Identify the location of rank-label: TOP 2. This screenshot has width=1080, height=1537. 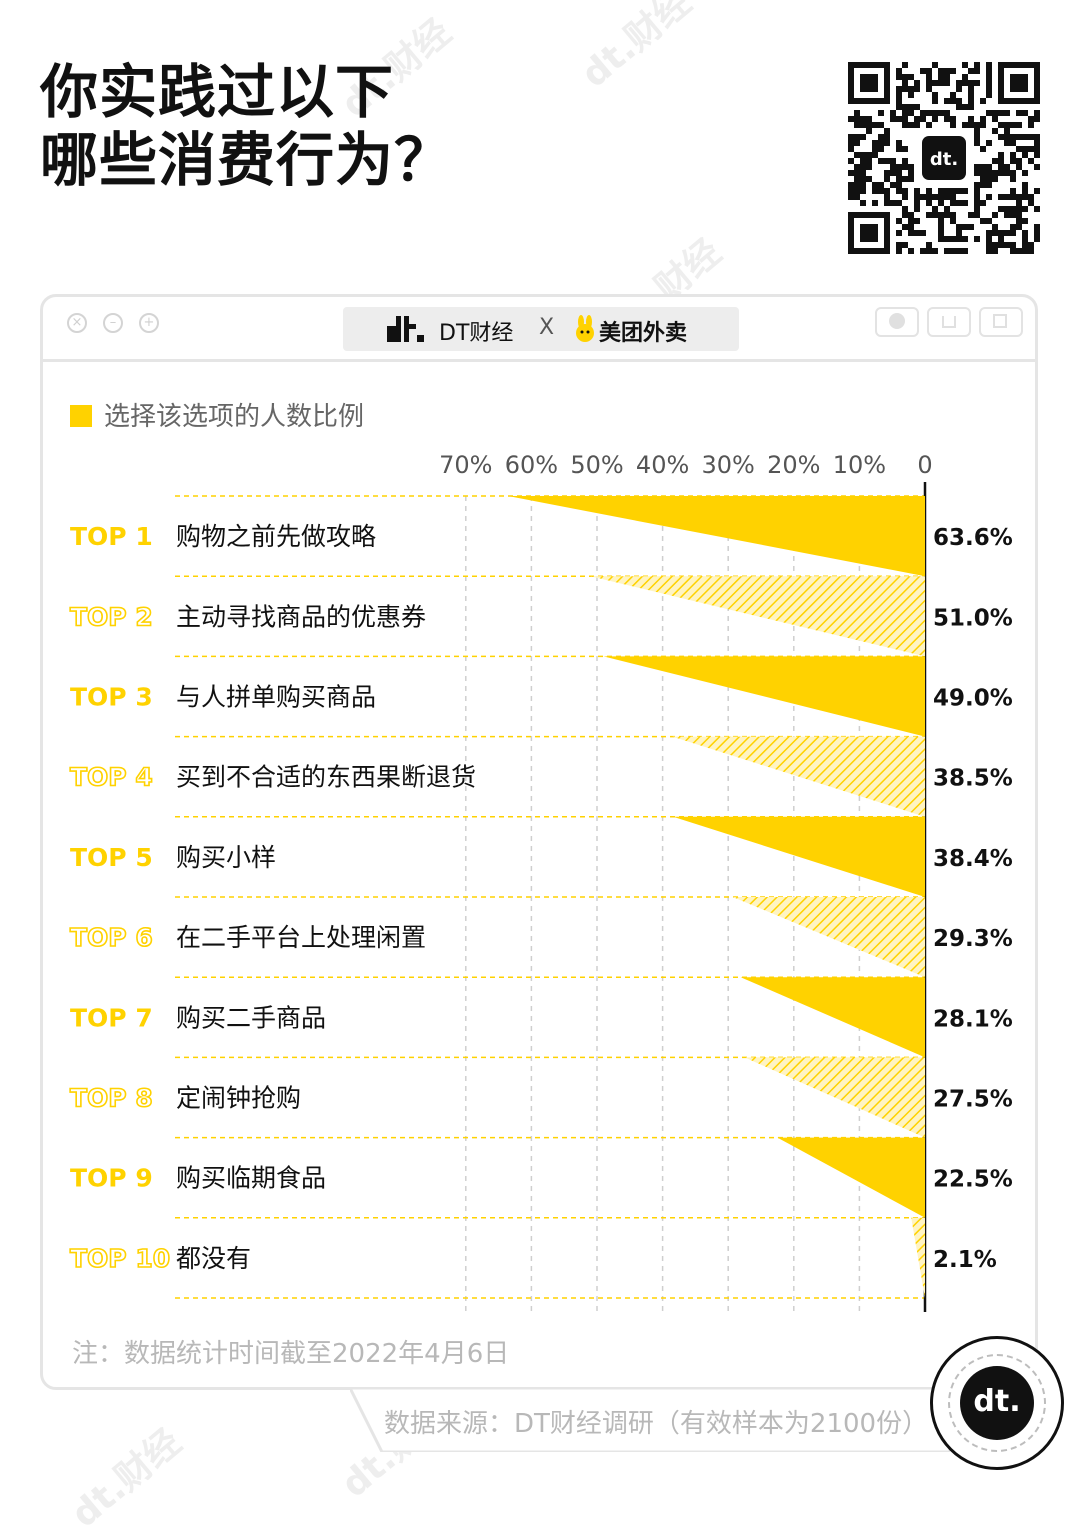
(111, 616).